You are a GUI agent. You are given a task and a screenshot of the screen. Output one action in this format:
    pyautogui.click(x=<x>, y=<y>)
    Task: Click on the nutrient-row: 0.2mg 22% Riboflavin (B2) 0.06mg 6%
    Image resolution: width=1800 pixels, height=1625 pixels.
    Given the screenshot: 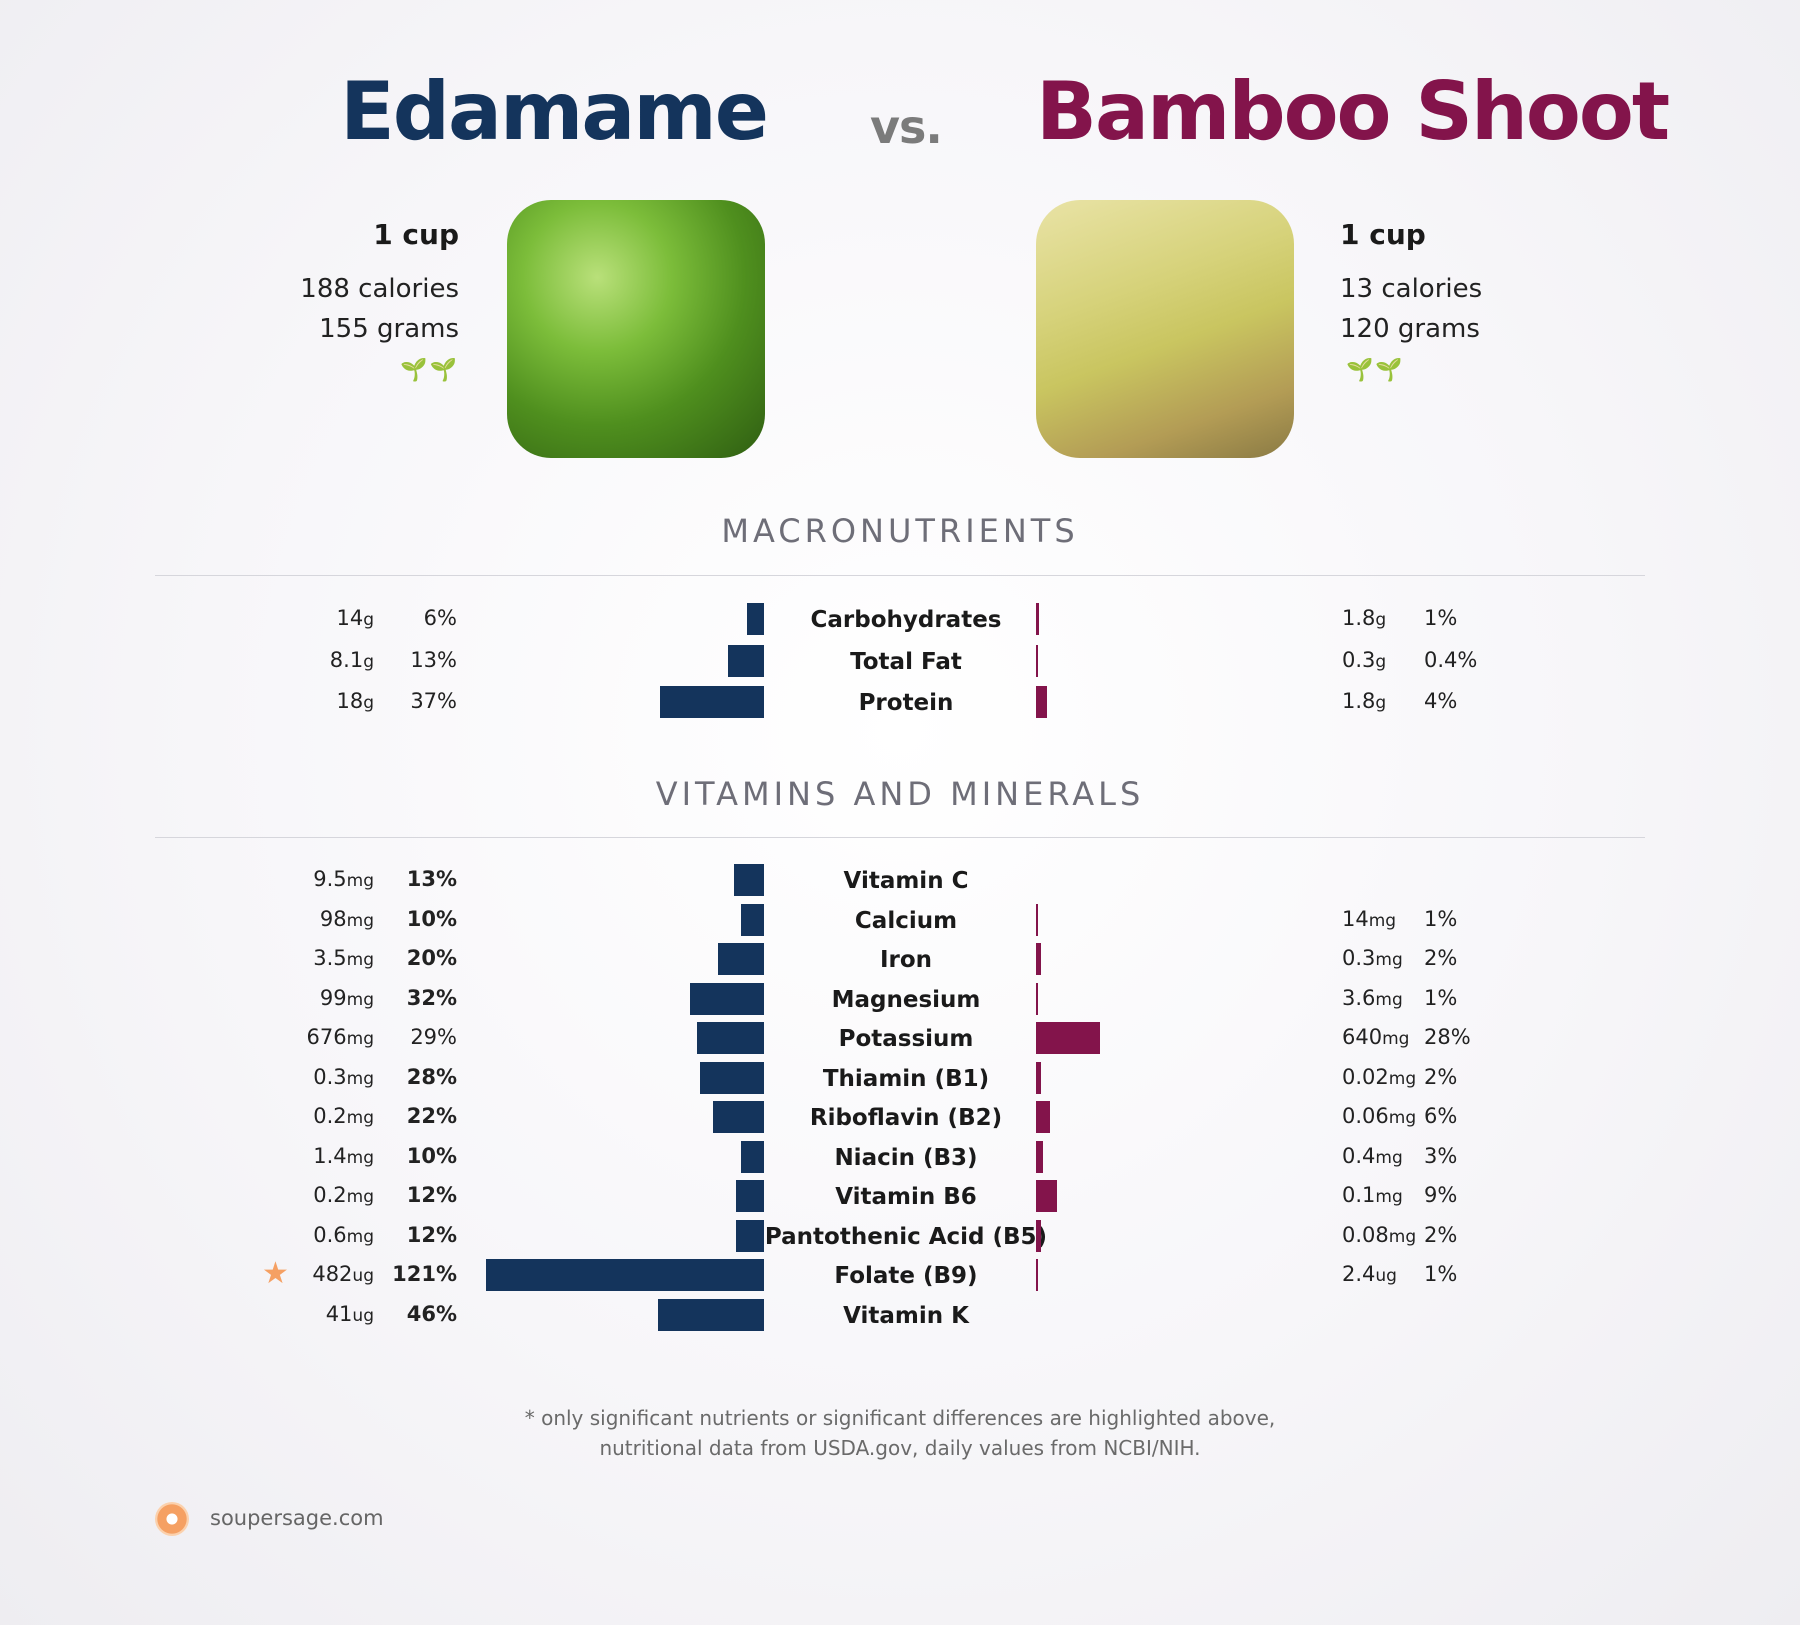 What is the action you would take?
    pyautogui.click(x=900, y=1121)
    